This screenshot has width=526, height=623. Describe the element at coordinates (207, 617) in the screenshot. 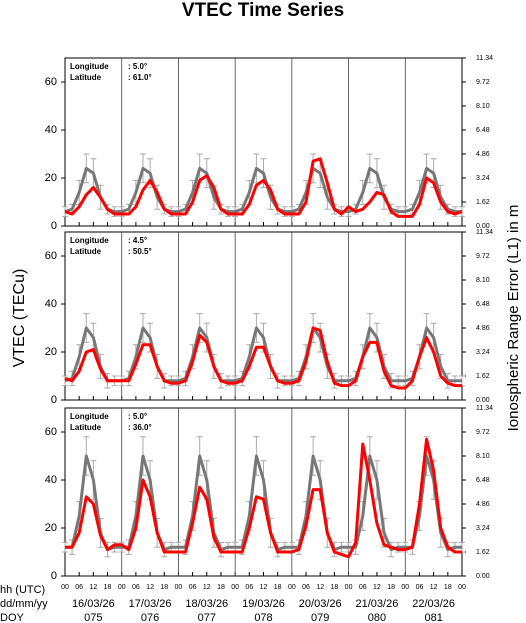

I see `doy-label: 077` at that location.